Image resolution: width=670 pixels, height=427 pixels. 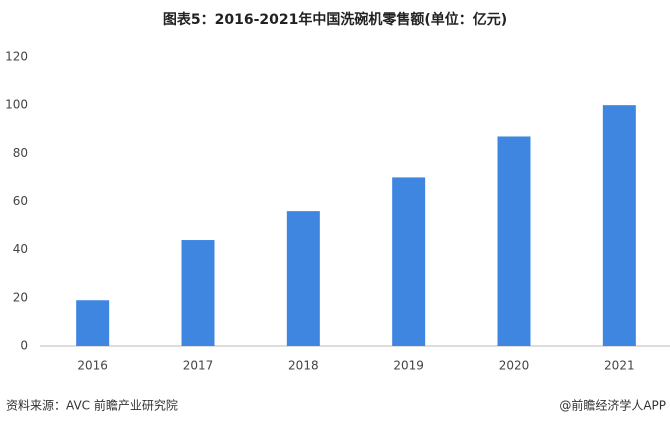 I want to click on x-tick-label: 2020, so click(x=514, y=366).